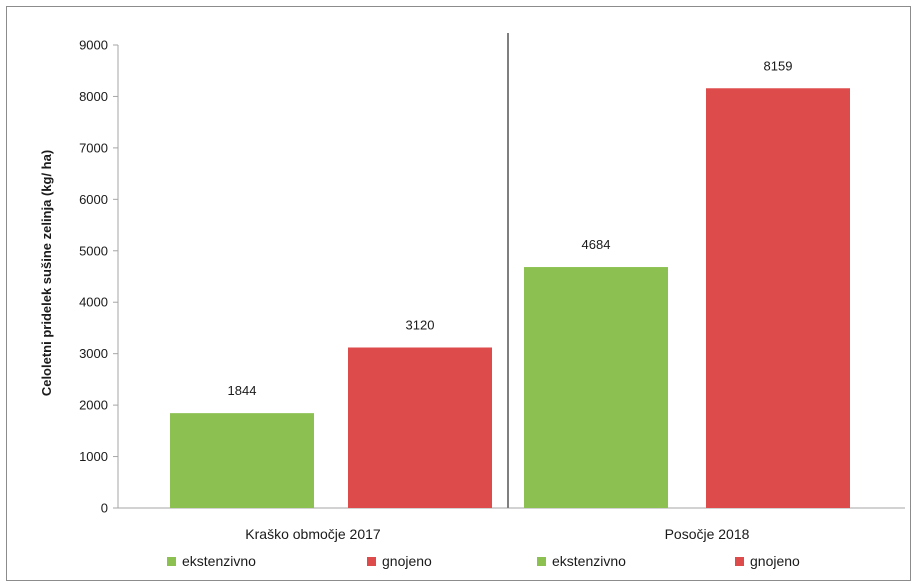  What do you see at coordinates (483, 561) in the screenshot?
I see `legend: ekstenzivno gnojeno ekstenzivno gnojeno` at bounding box center [483, 561].